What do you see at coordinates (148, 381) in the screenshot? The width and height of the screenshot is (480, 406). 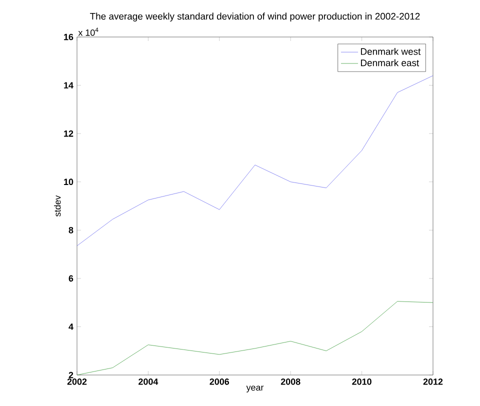 I see `x-tick-label: 2004` at bounding box center [148, 381].